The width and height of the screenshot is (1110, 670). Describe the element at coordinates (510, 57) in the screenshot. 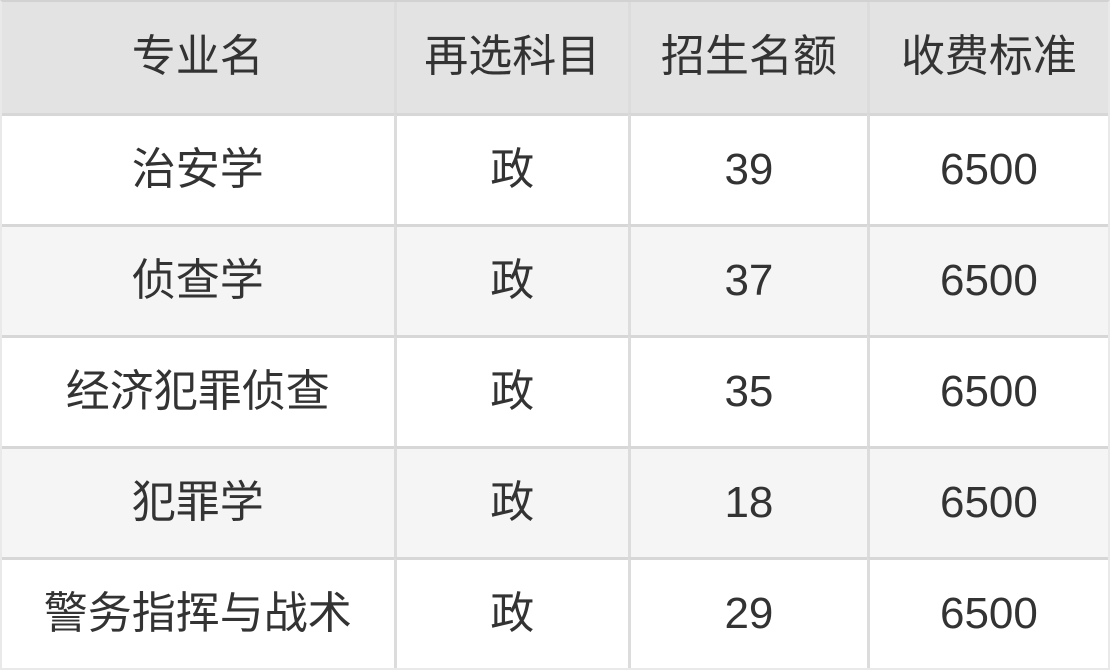

I see `header-cell-subject: 再选科目` at that location.